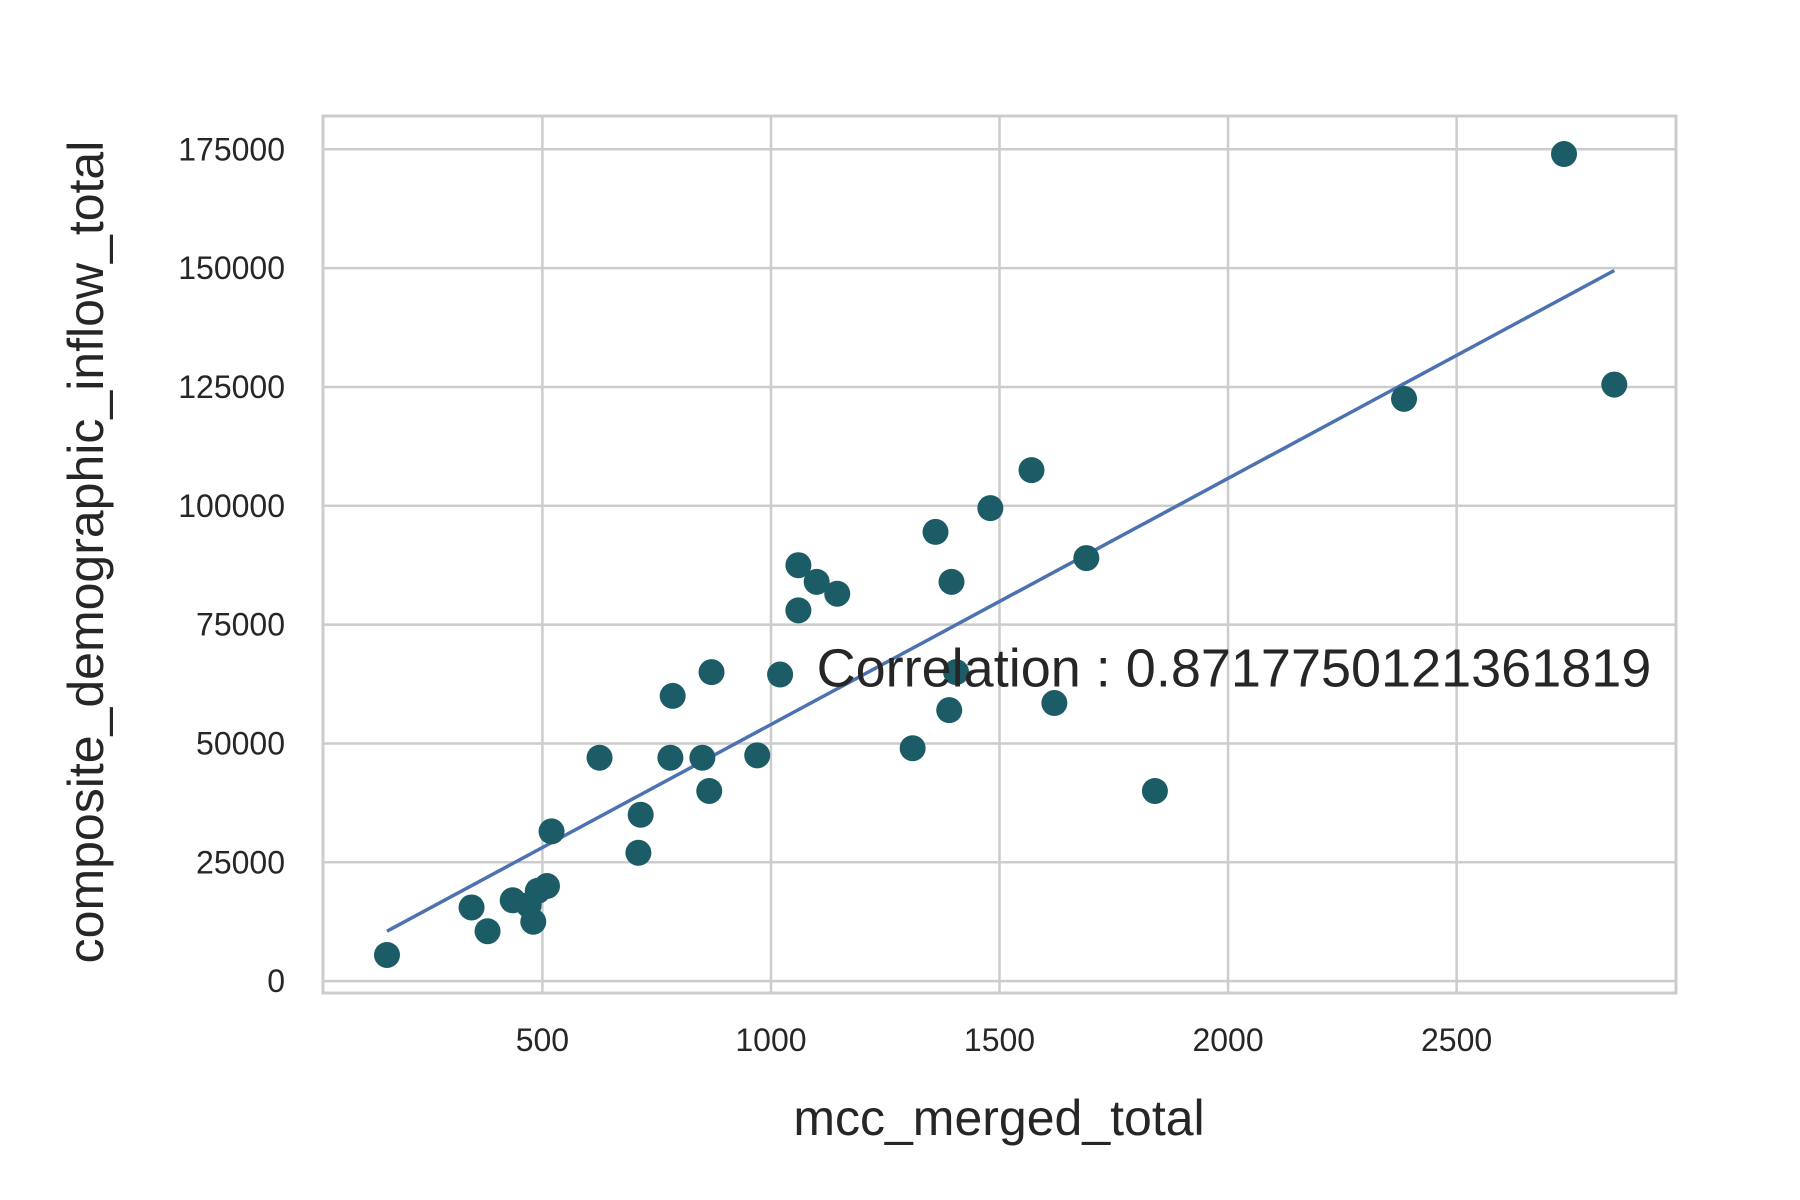  What do you see at coordinates (276, 981) in the screenshot?
I see `y-tick-label: 0` at bounding box center [276, 981].